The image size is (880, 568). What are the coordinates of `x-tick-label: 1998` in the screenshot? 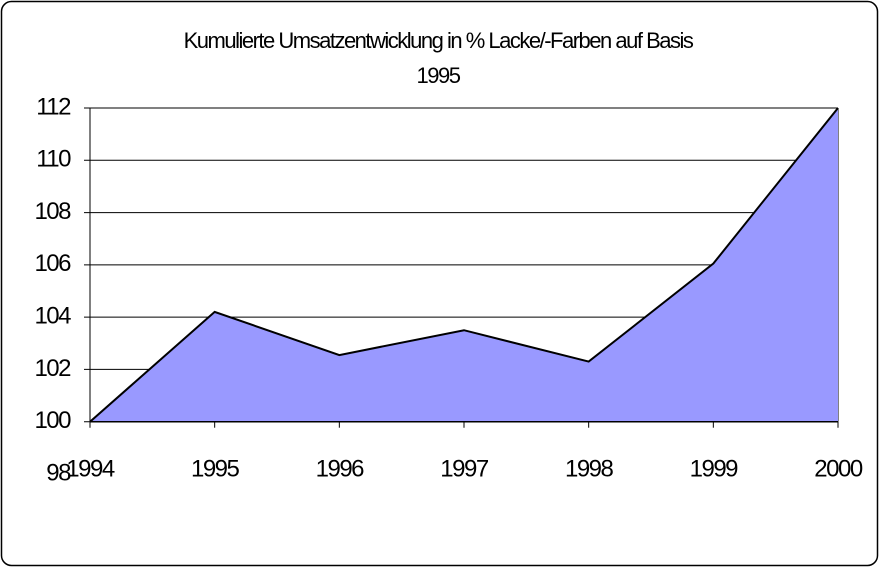 It's located at (589, 468).